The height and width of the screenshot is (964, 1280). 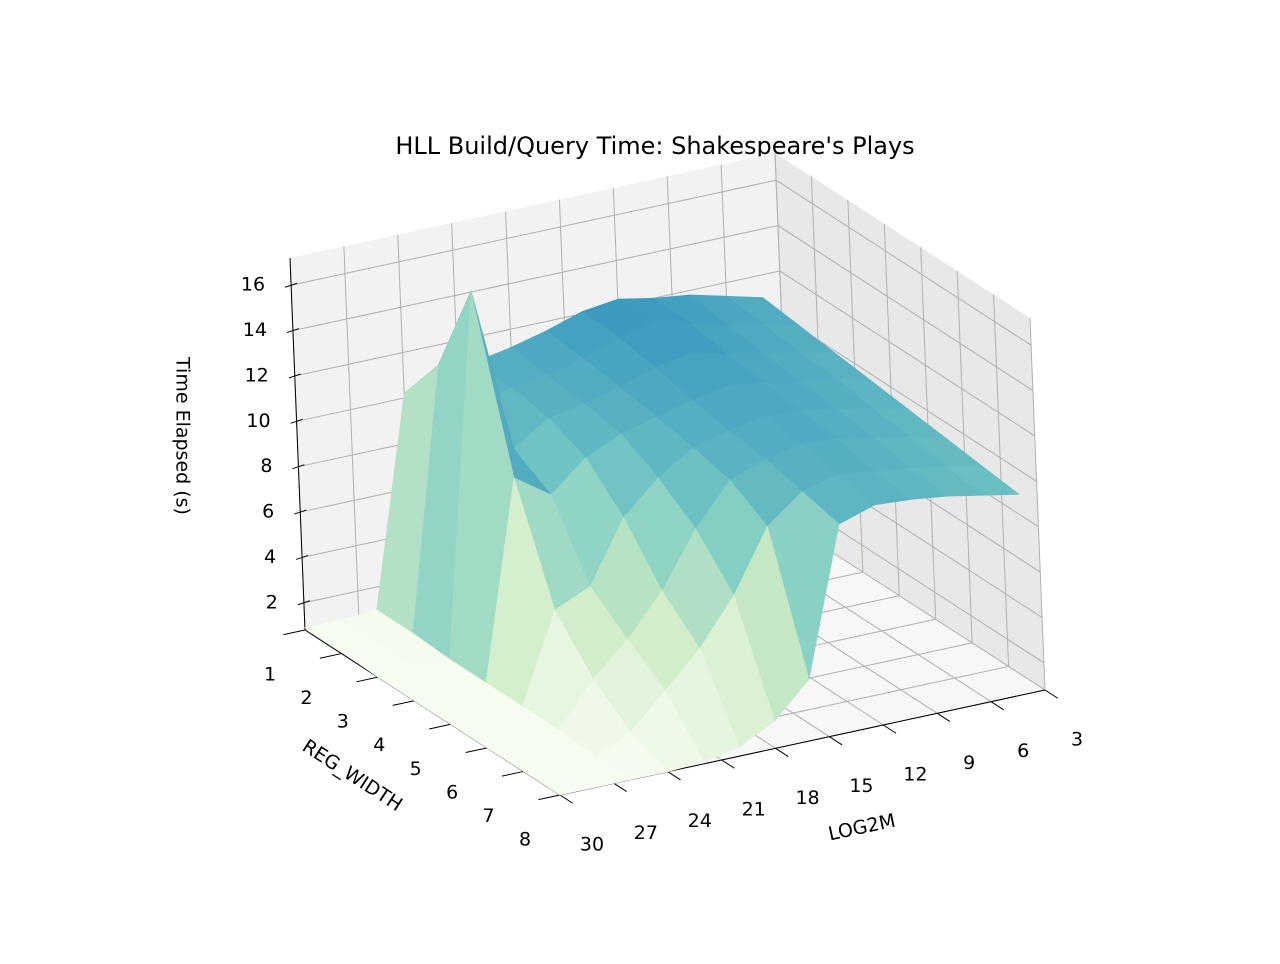 I want to click on z-tick-label: 4, so click(x=270, y=557).